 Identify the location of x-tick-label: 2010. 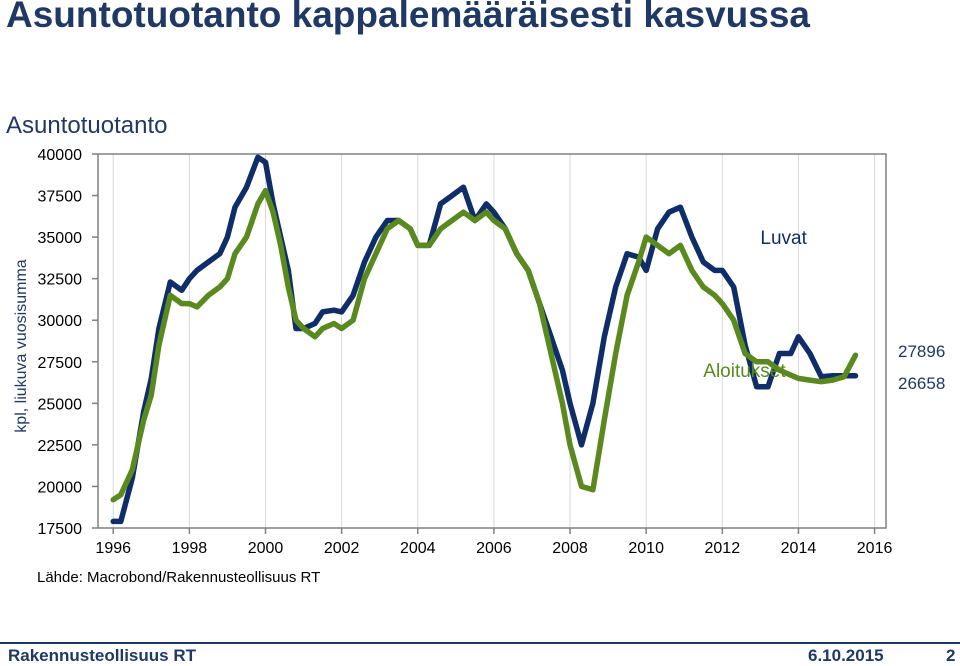
(646, 548).